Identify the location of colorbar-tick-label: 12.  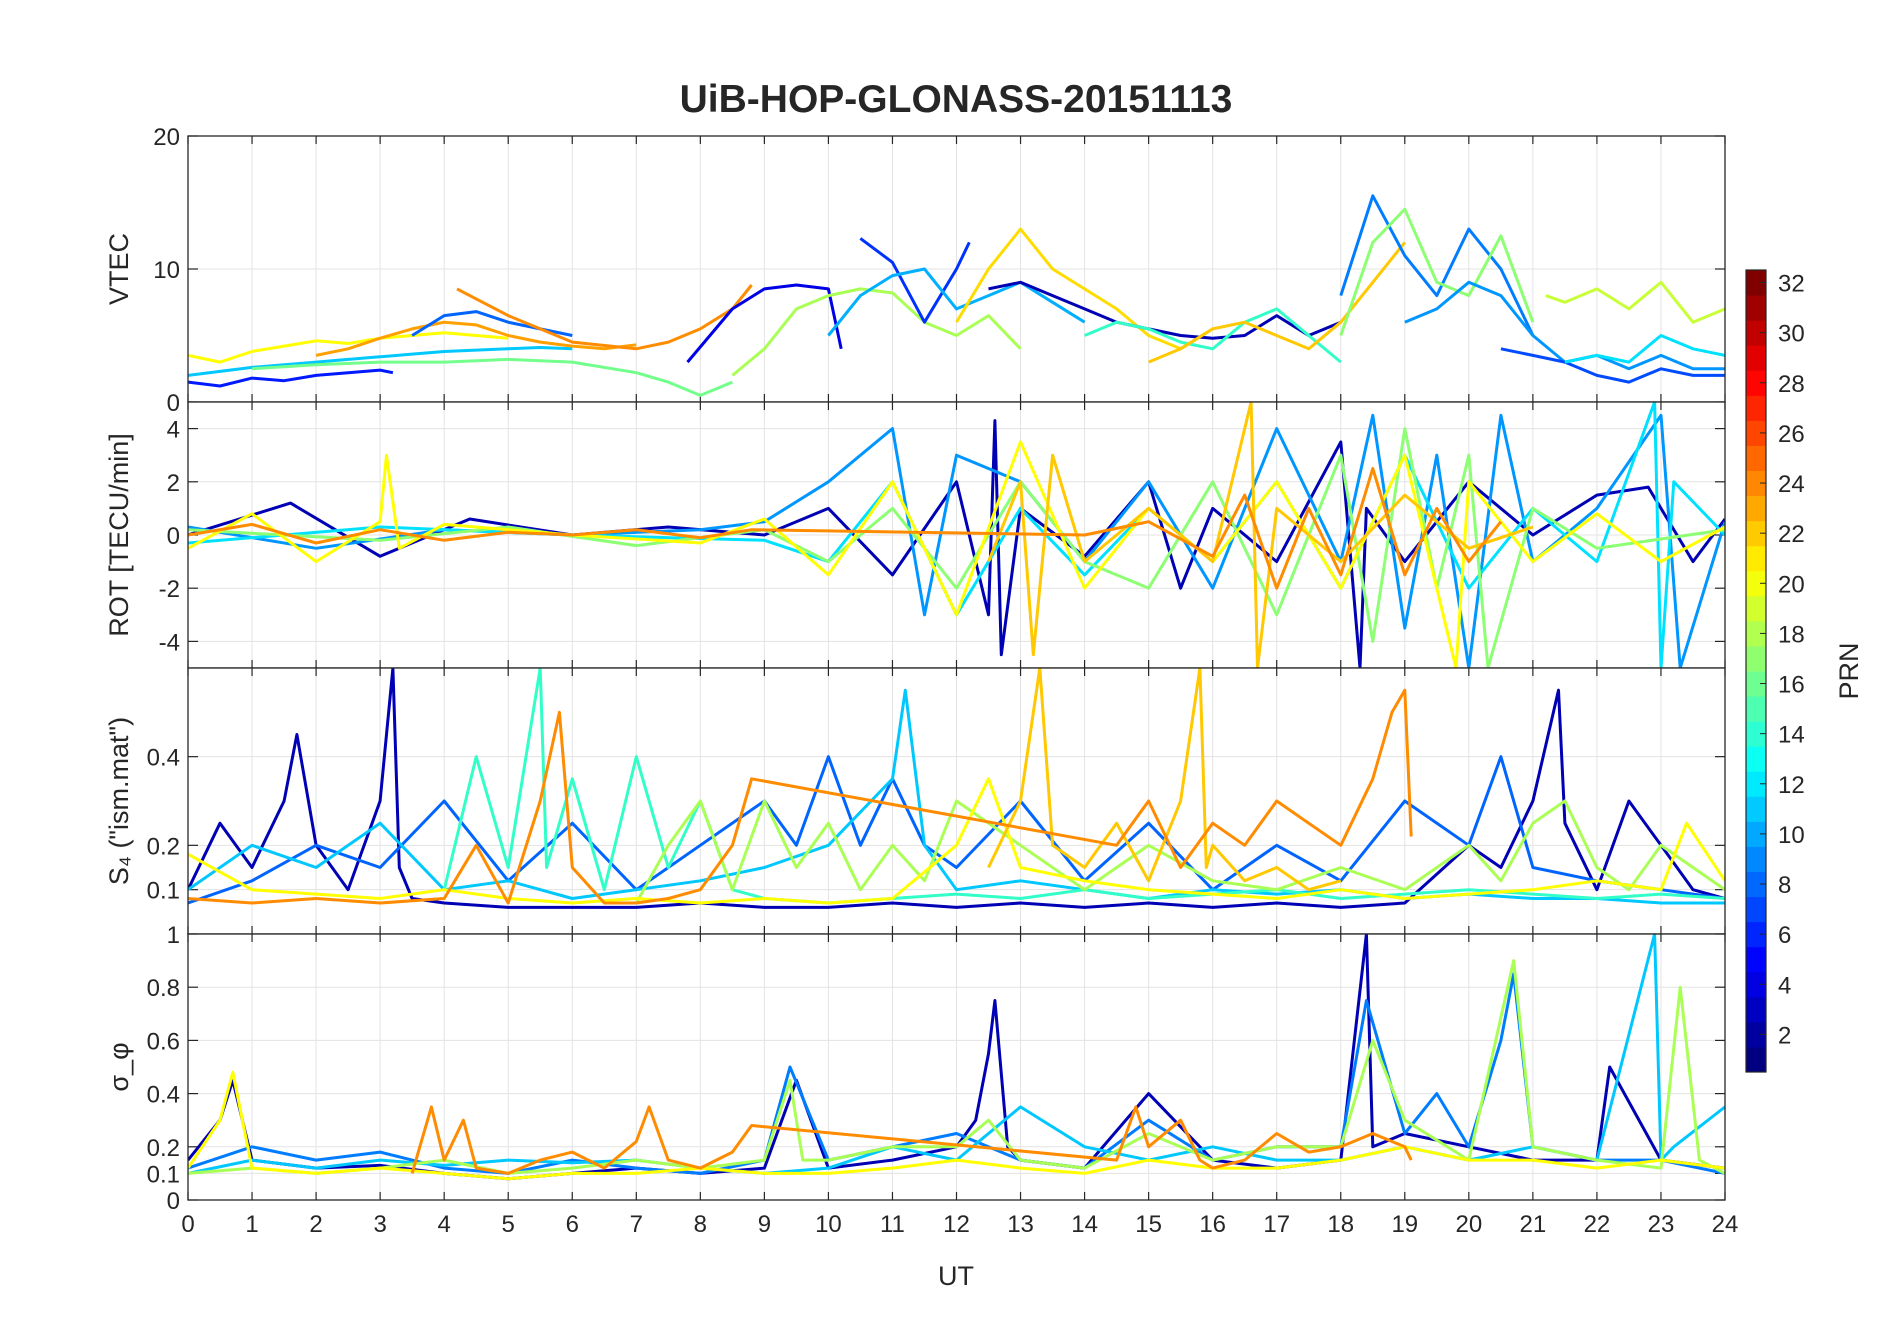
(1791, 785).